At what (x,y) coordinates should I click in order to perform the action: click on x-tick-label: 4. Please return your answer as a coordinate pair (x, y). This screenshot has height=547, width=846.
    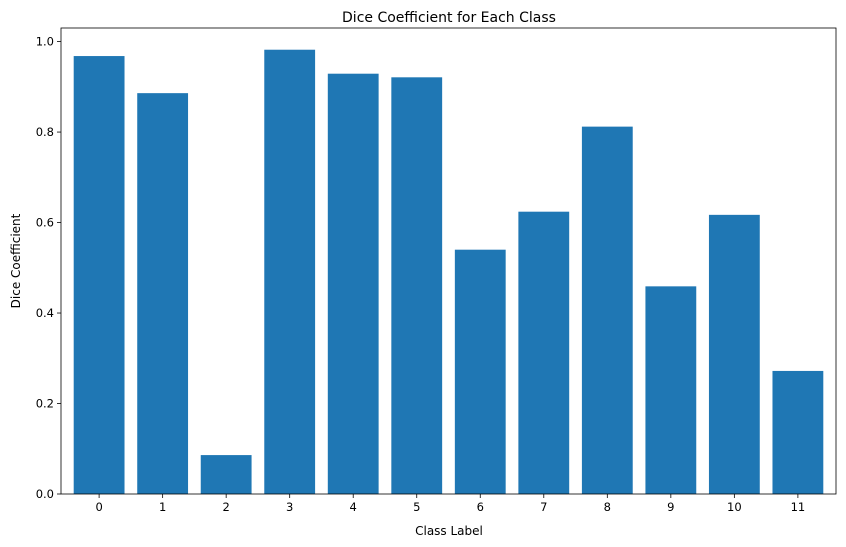
    Looking at the image, I should click on (353, 507).